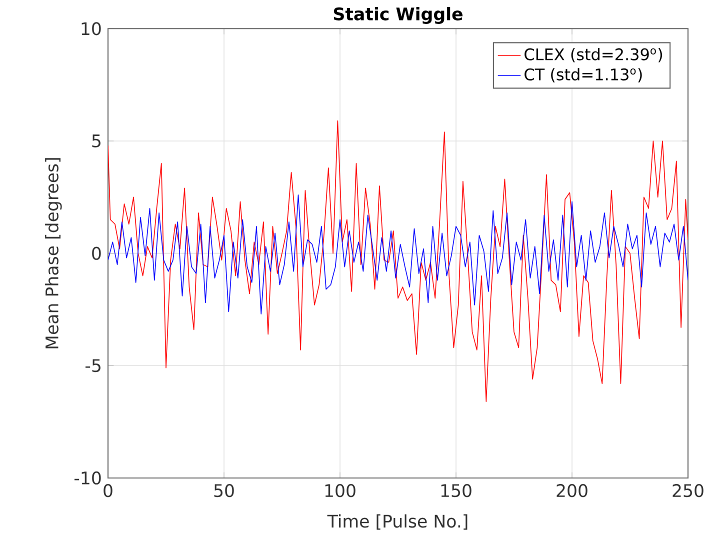  Describe the element at coordinates (340, 491) in the screenshot. I see `x-tick-label: 100` at that location.